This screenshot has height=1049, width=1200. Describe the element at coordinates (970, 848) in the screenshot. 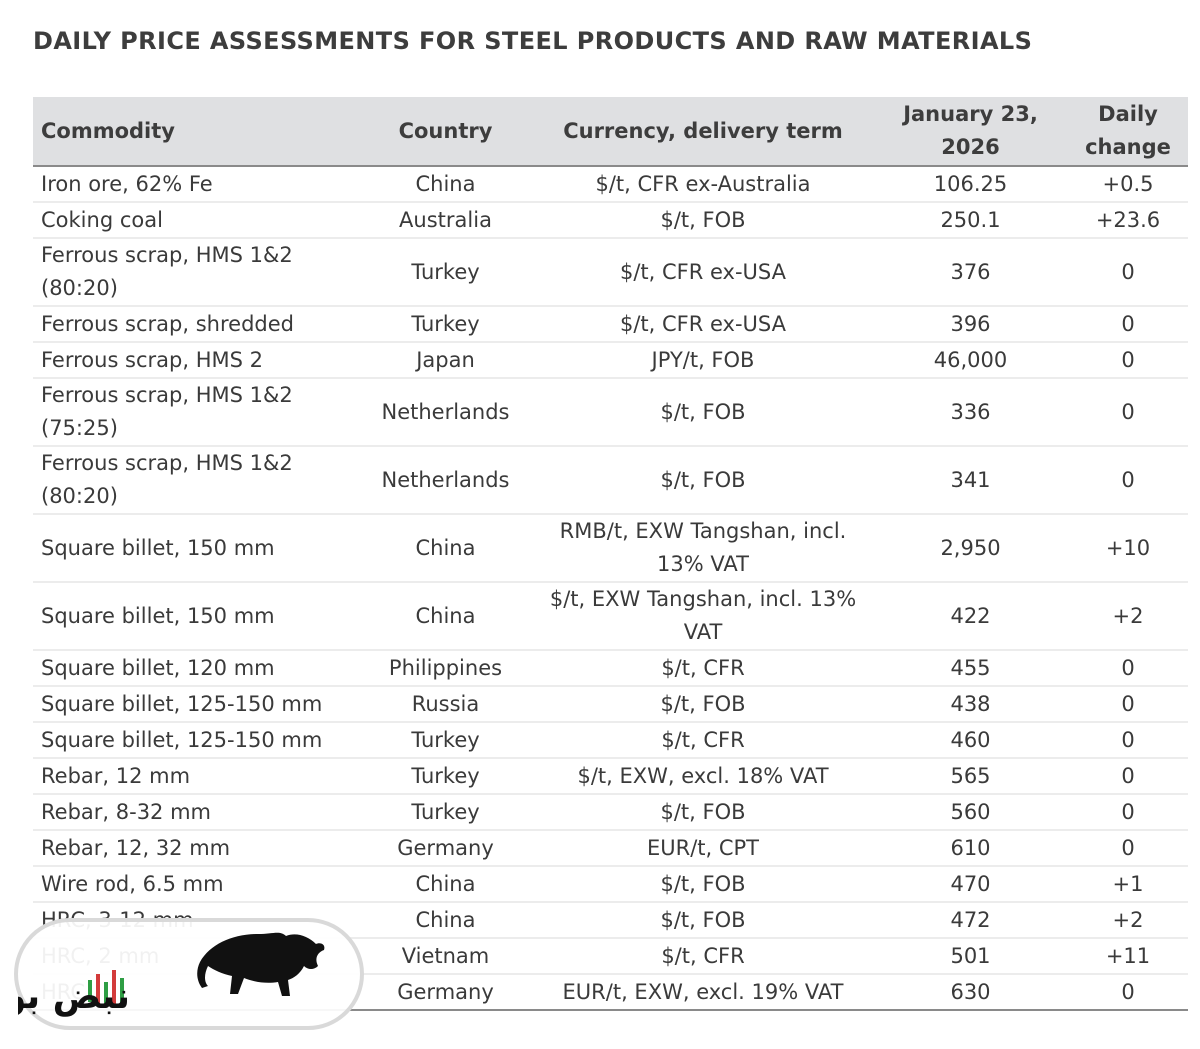

I see `cell-price: 610` at that location.